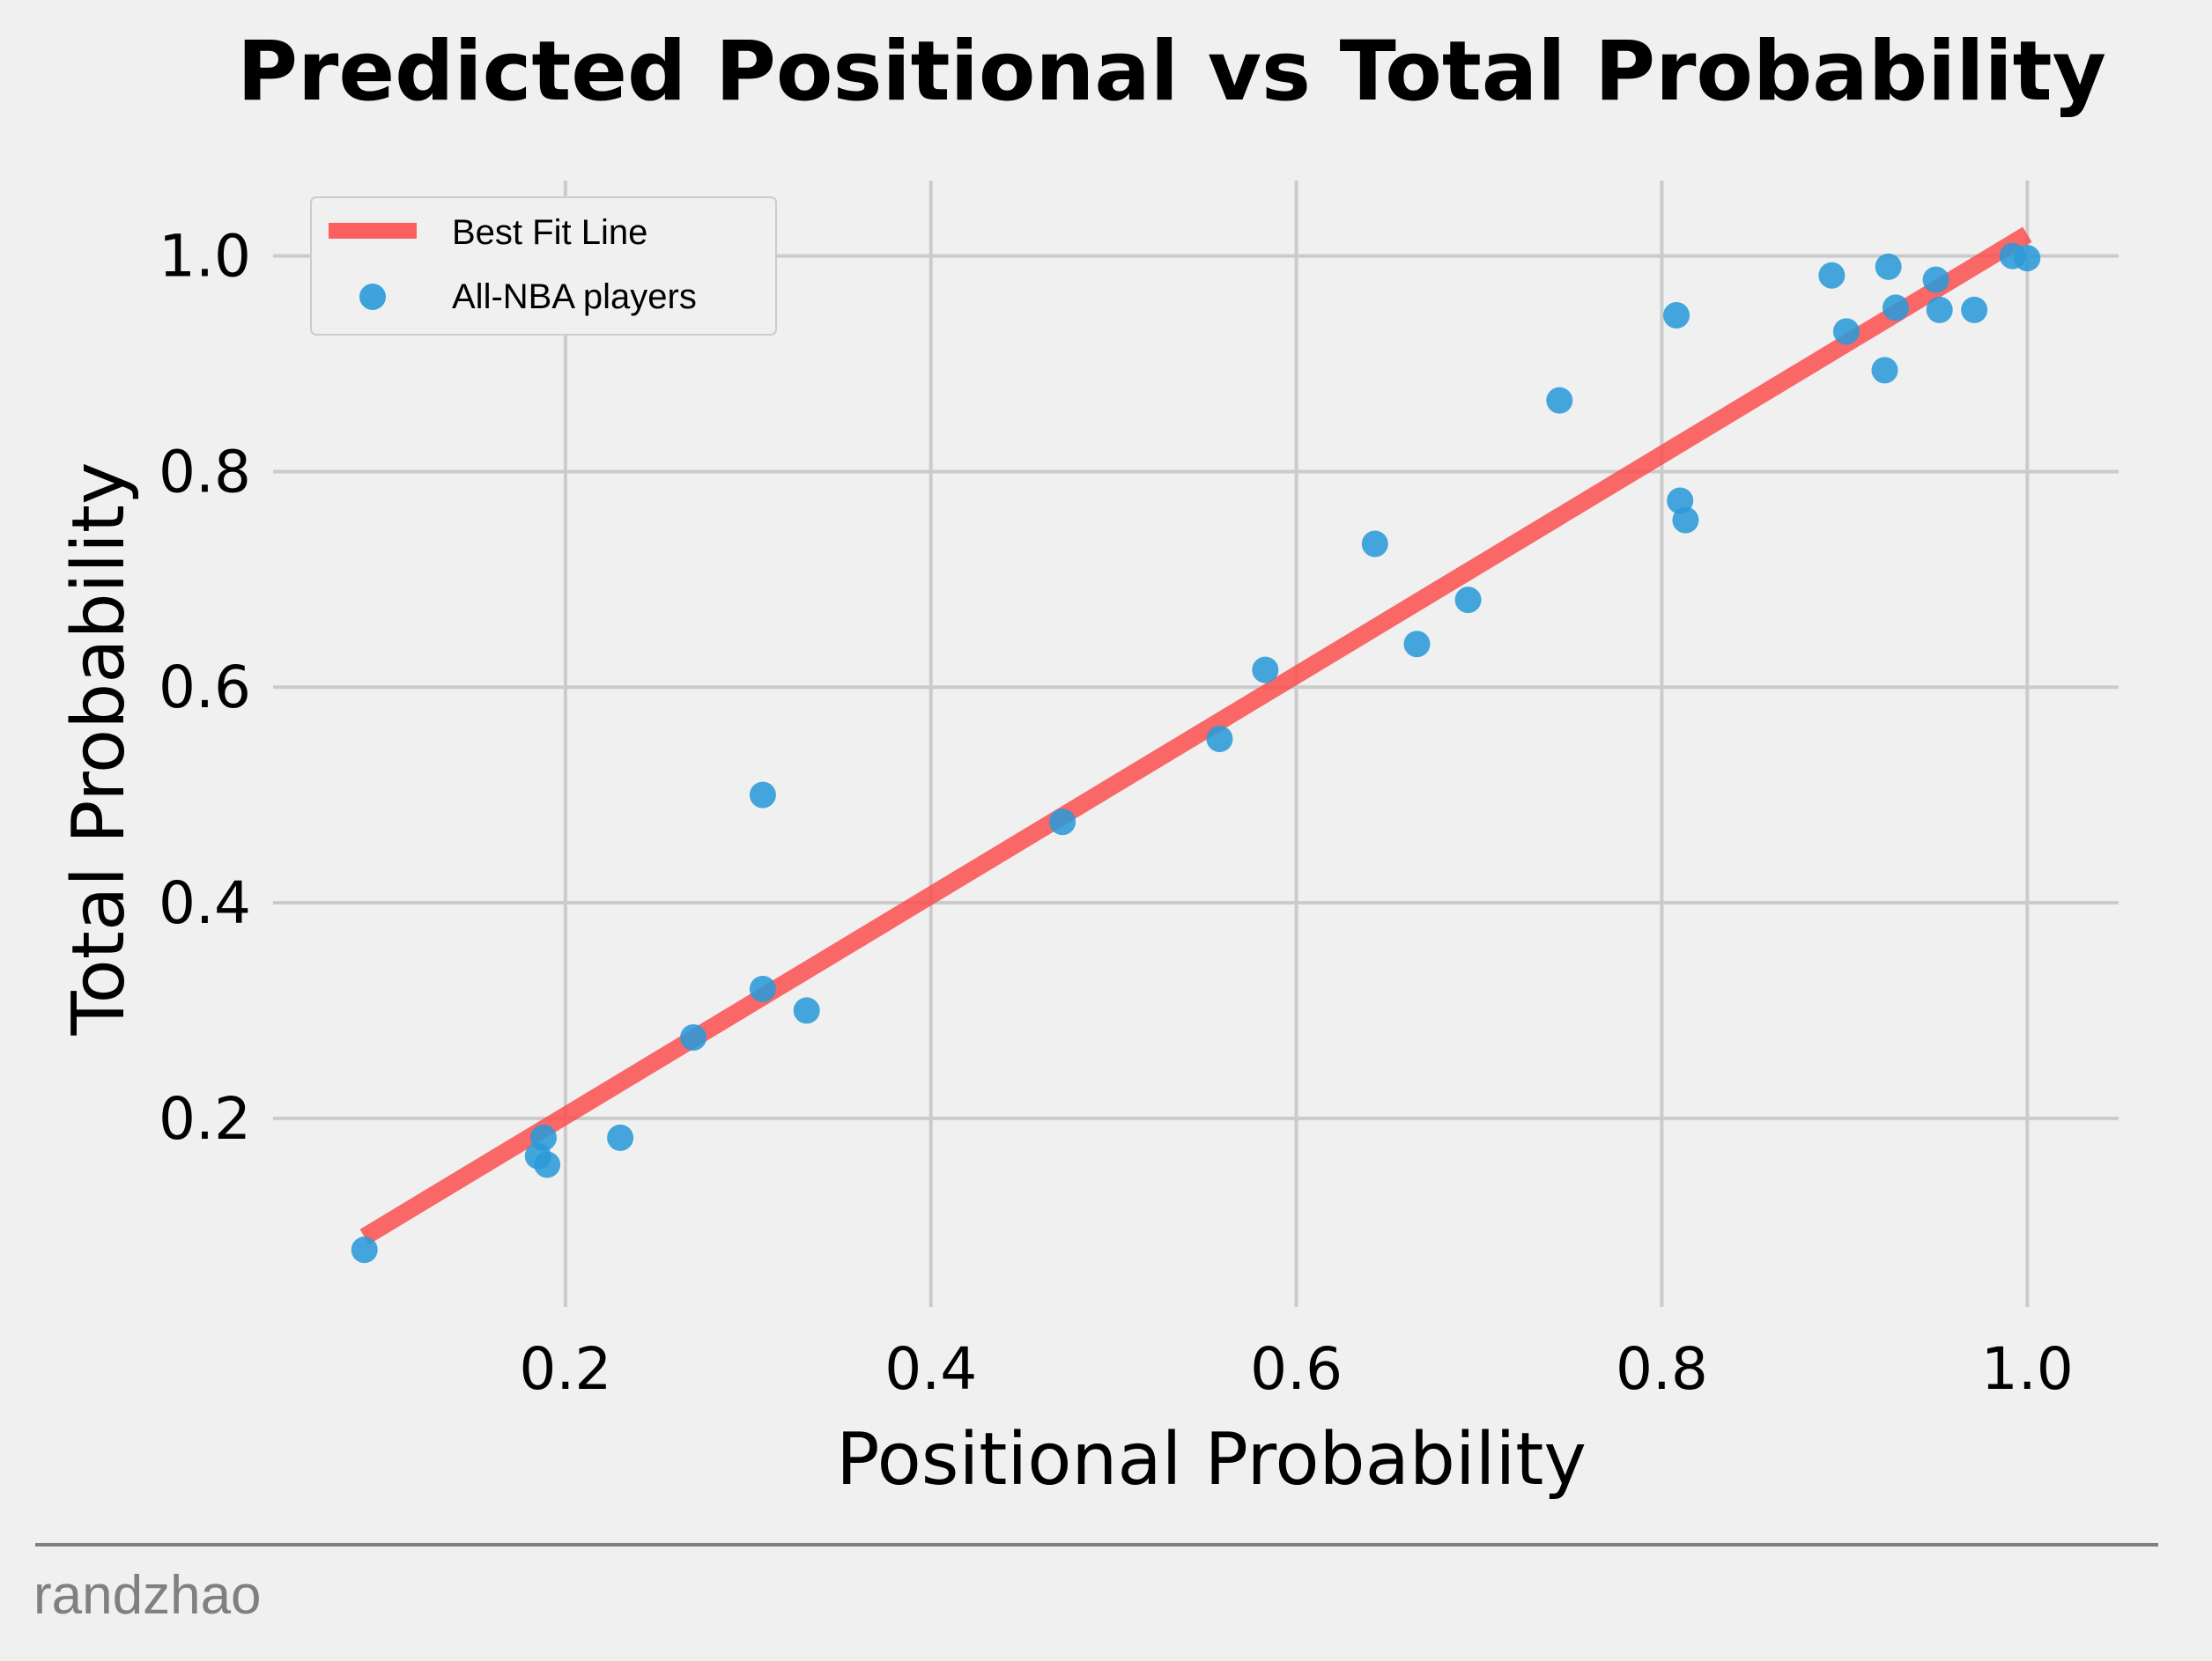  Describe the element at coordinates (930, 1369) in the screenshot. I see `x-tick-label: 0.4` at that location.